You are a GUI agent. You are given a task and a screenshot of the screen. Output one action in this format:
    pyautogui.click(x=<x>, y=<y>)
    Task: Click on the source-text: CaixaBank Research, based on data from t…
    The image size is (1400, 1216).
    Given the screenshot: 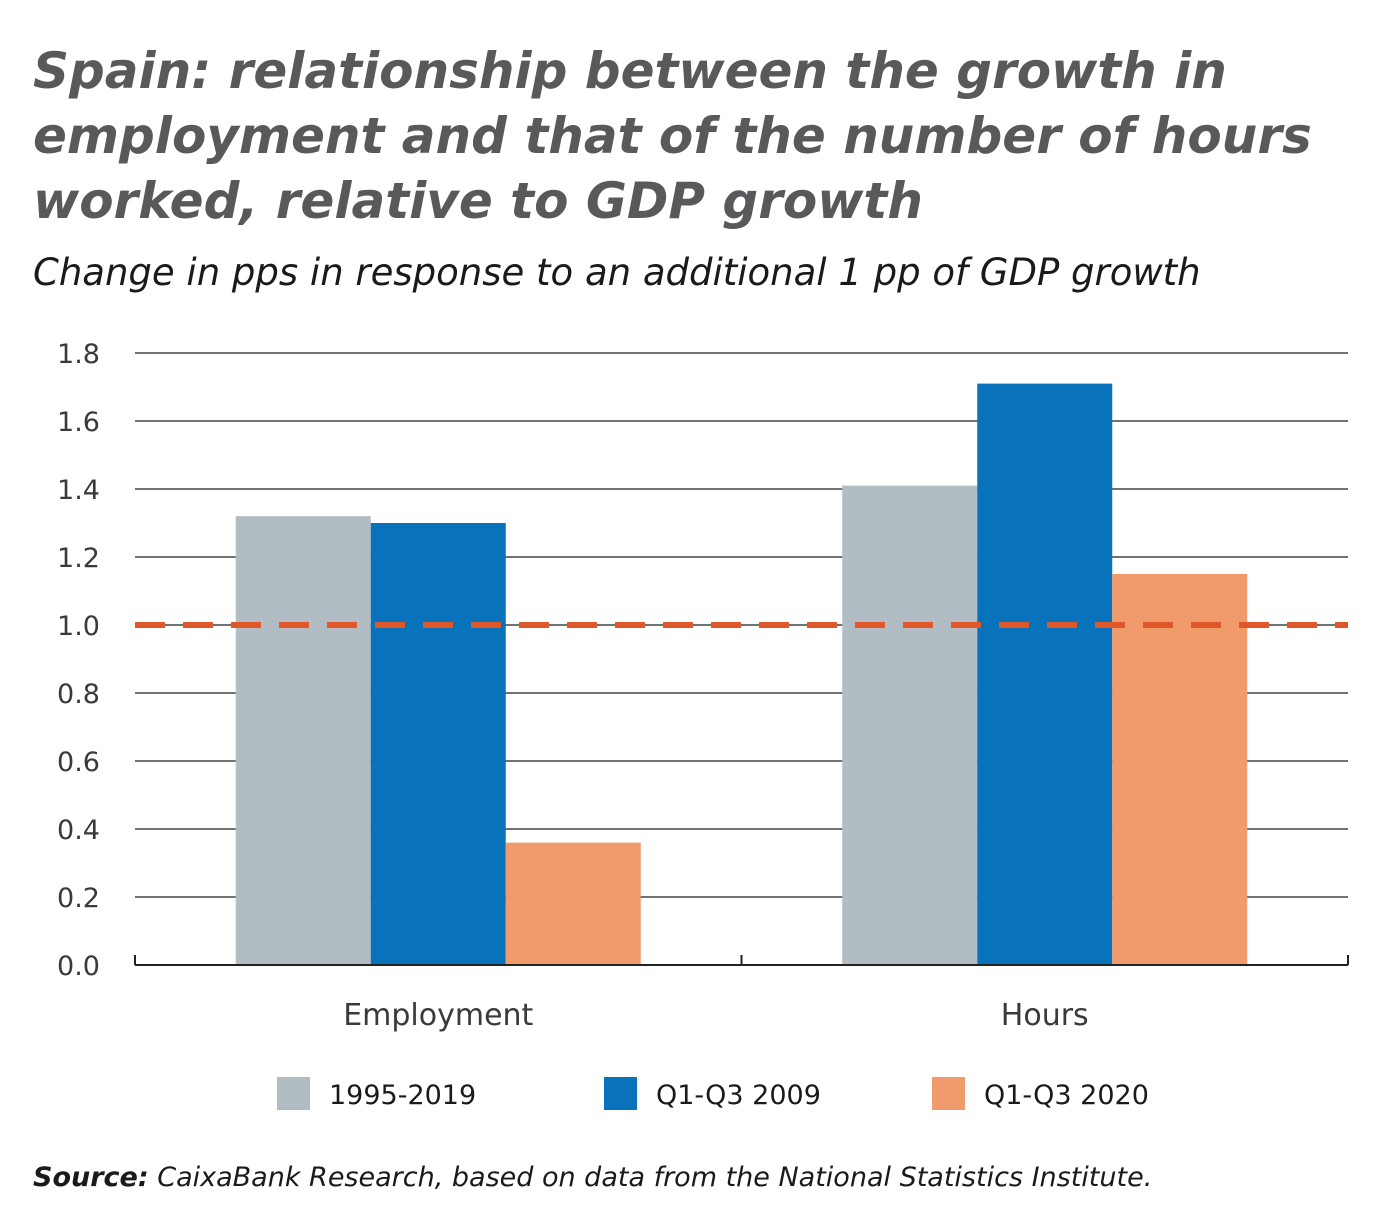 What is the action you would take?
    pyautogui.click(x=651, y=1177)
    